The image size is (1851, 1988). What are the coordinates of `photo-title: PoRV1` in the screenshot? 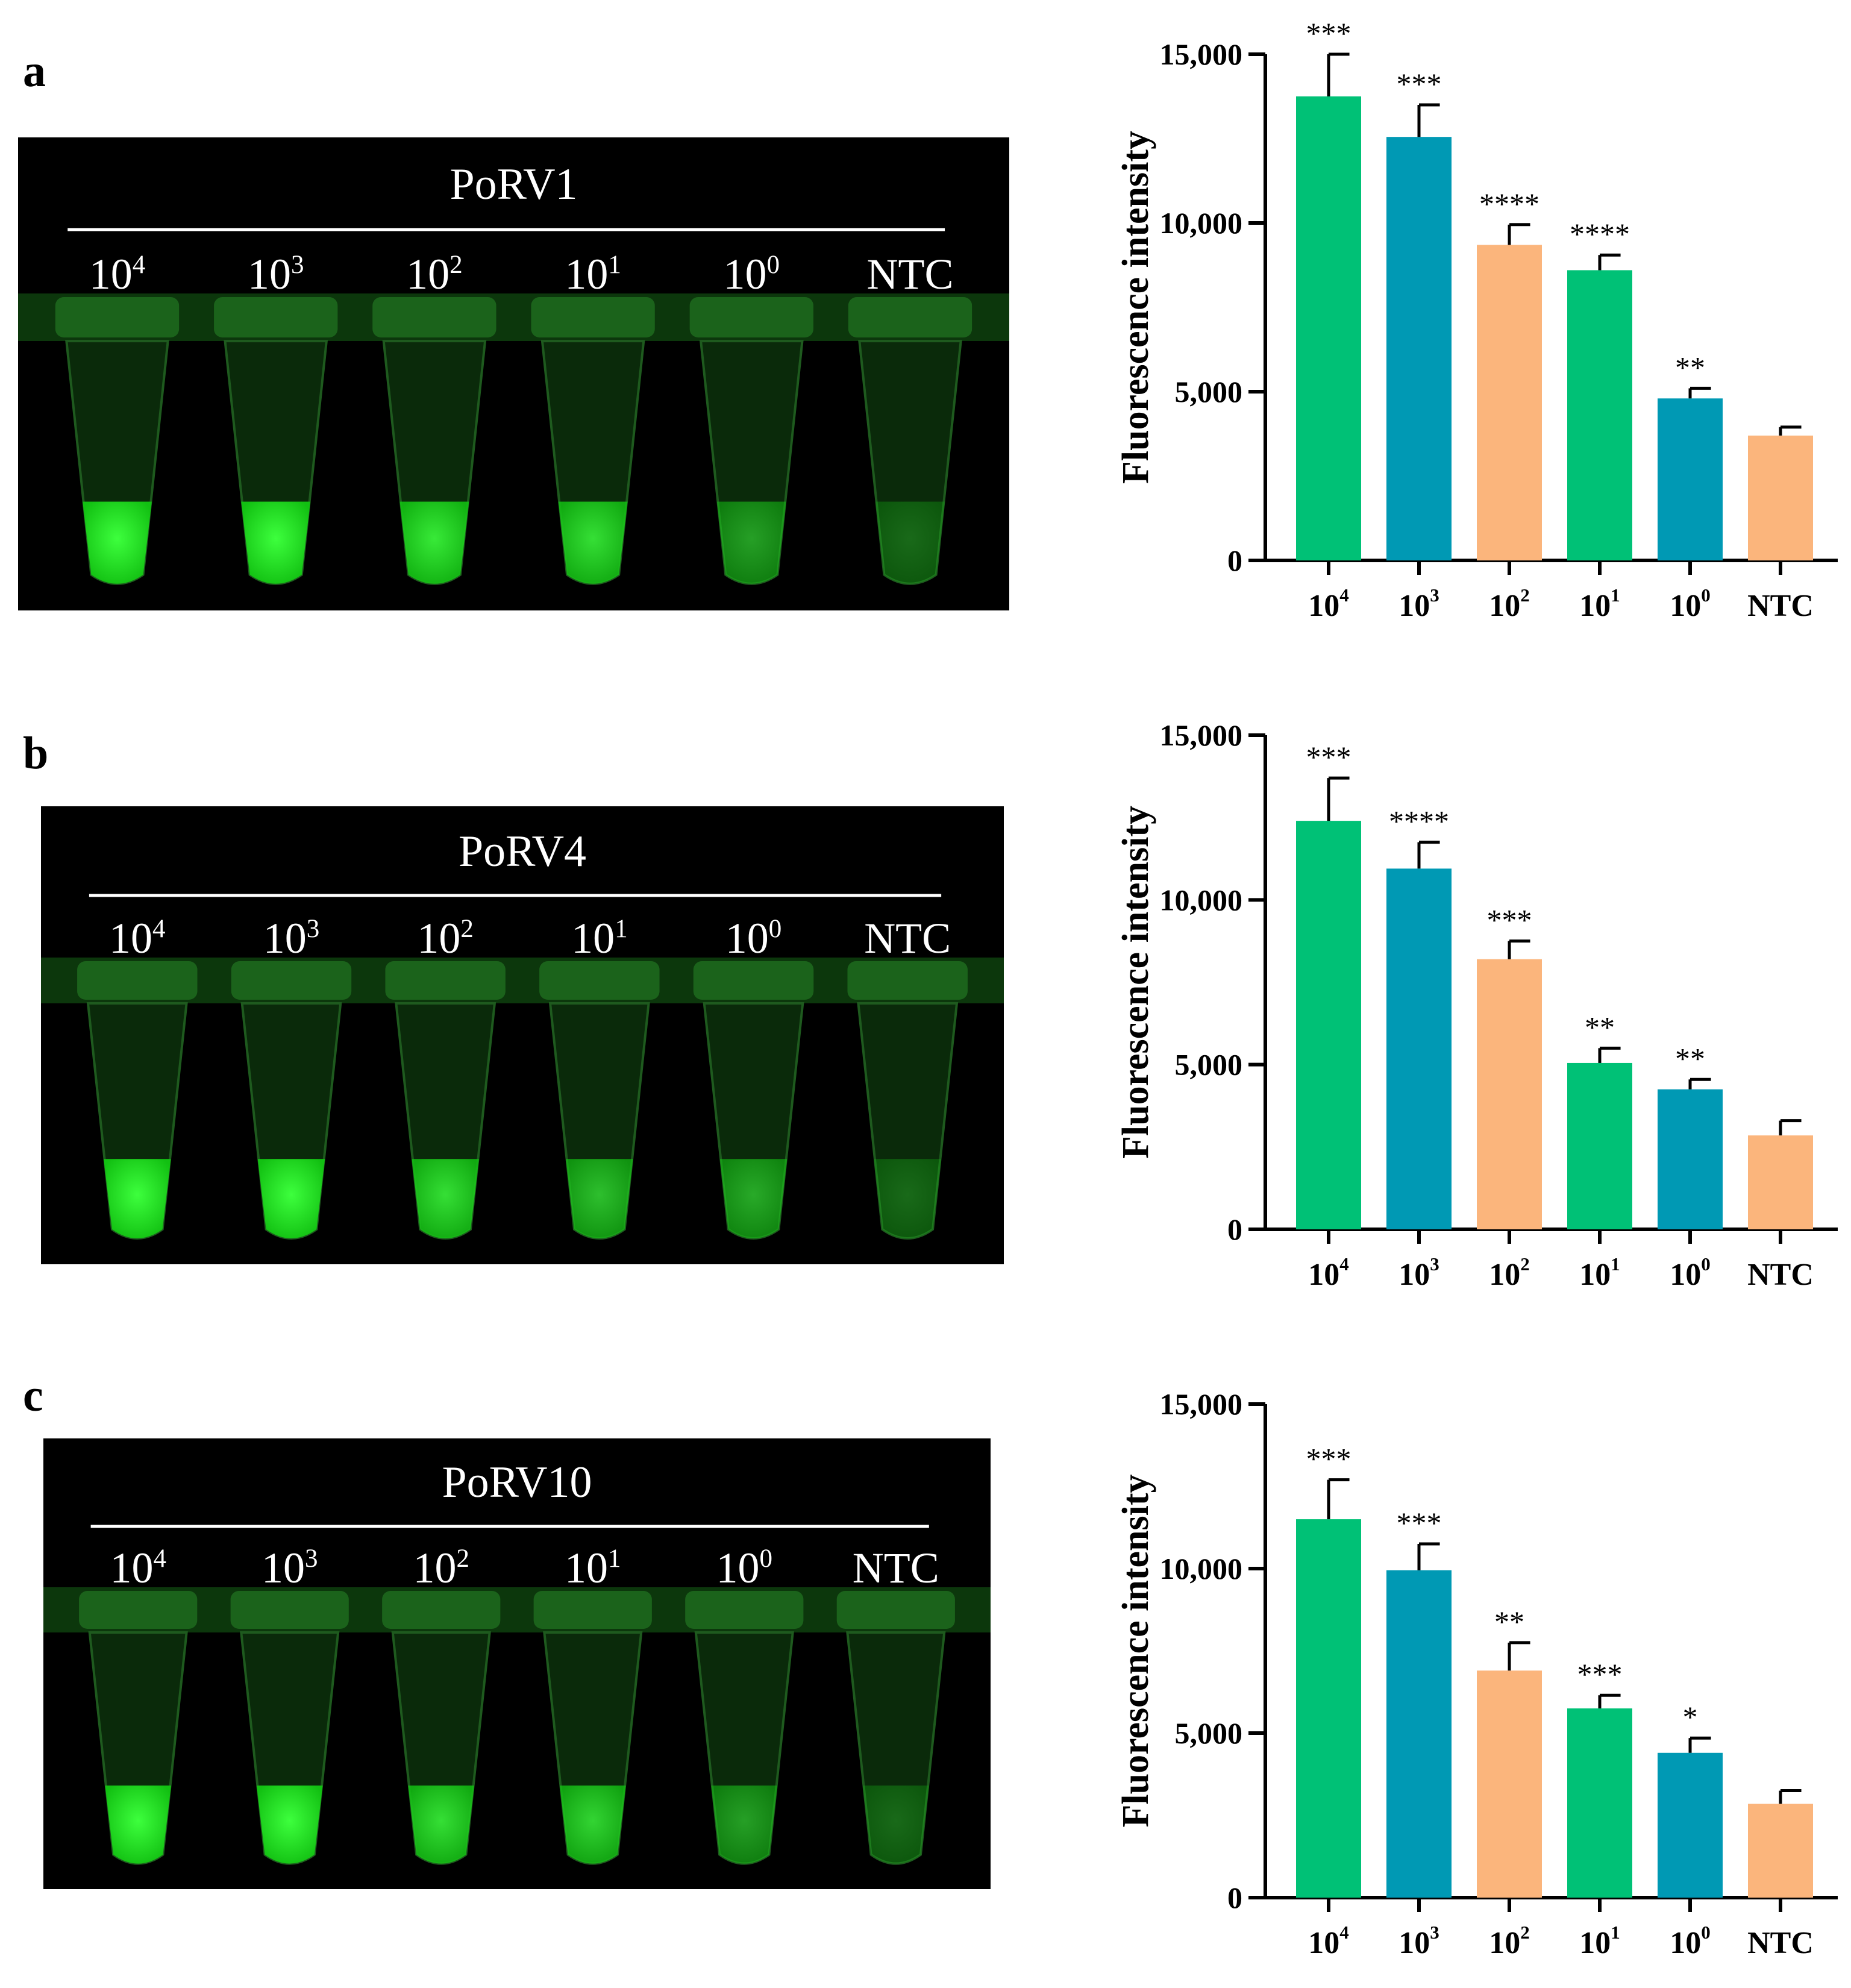 It's located at (513, 184).